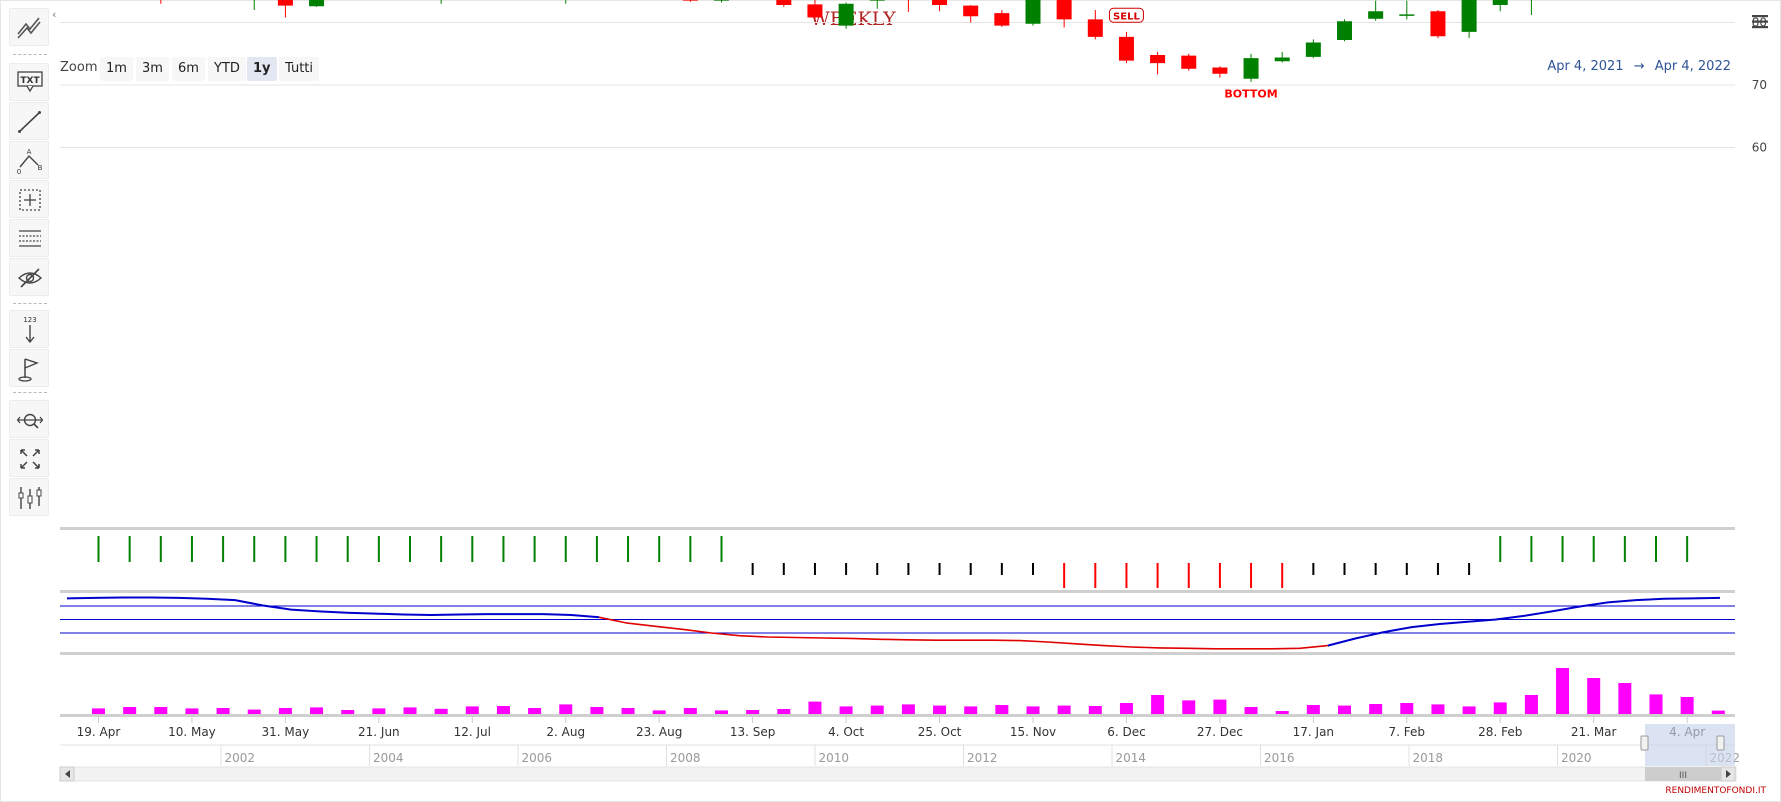 This screenshot has width=1781, height=802. Describe the element at coordinates (1692, 66) in the screenshot. I see `range-to-input: Apr 4, 2022` at that location.